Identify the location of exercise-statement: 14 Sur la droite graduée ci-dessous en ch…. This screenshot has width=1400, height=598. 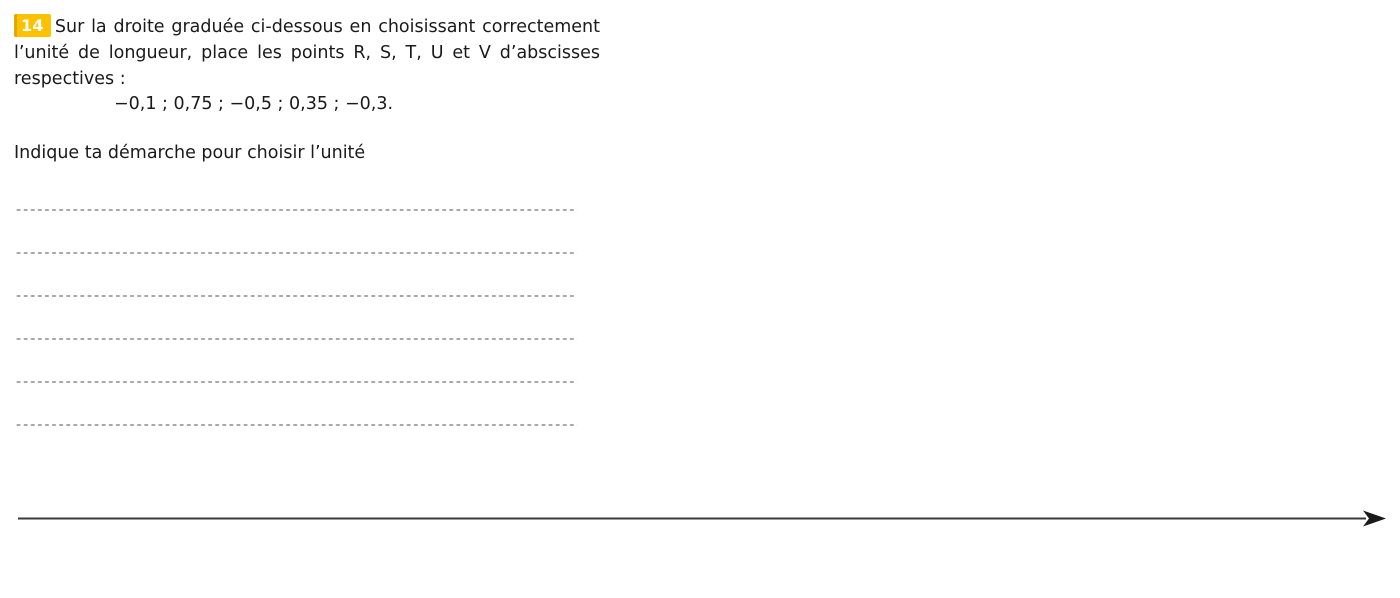
(307, 53).